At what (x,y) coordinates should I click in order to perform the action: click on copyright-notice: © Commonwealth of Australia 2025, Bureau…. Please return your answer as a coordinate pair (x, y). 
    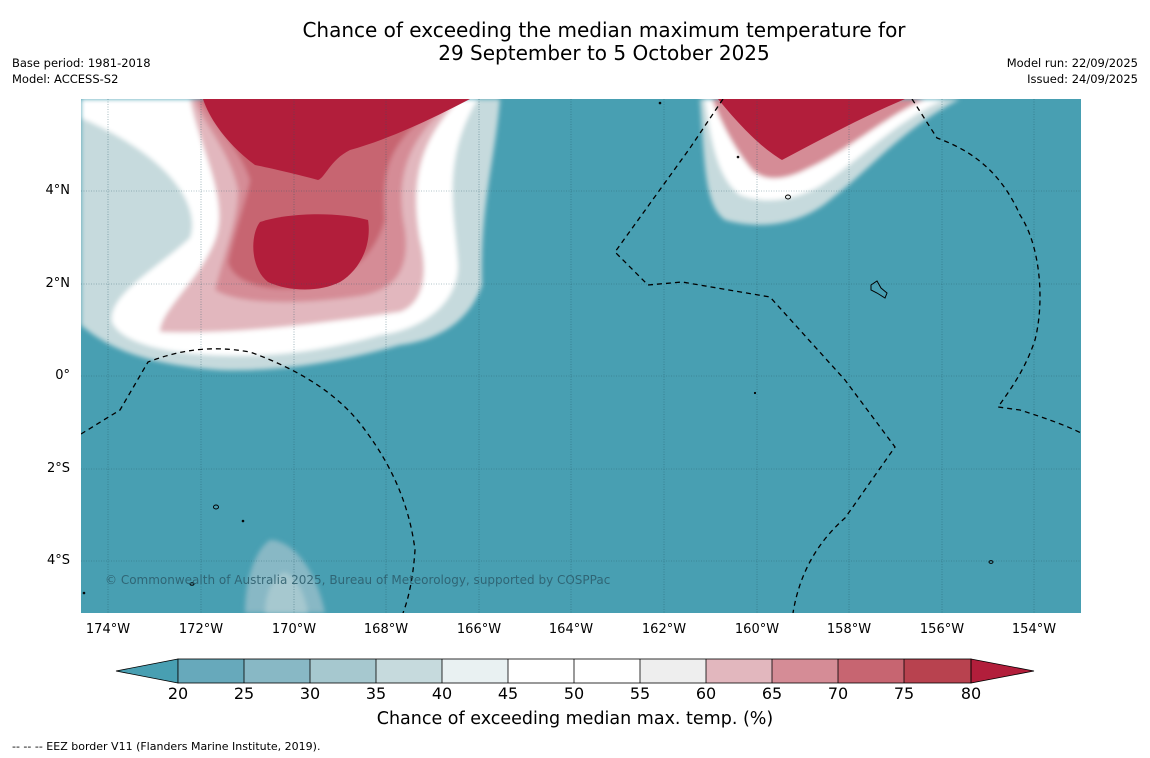
    Looking at the image, I should click on (358, 580).